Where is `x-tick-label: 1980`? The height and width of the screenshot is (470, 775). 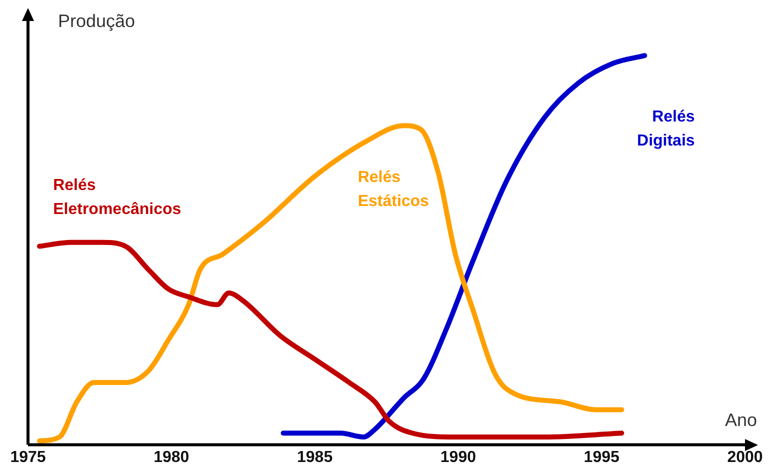 x-tick-label: 1980 is located at coordinates (172, 457).